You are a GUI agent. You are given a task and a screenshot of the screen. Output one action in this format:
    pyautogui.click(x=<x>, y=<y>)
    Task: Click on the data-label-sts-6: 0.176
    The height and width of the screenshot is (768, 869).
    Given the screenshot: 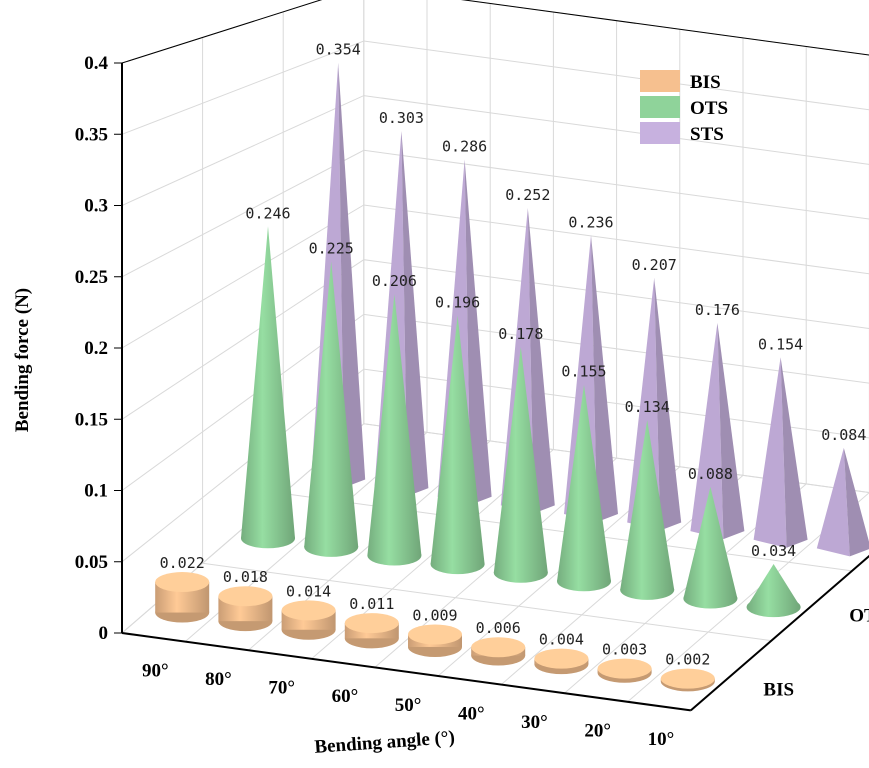 What is the action you would take?
    pyautogui.click(x=717, y=310)
    